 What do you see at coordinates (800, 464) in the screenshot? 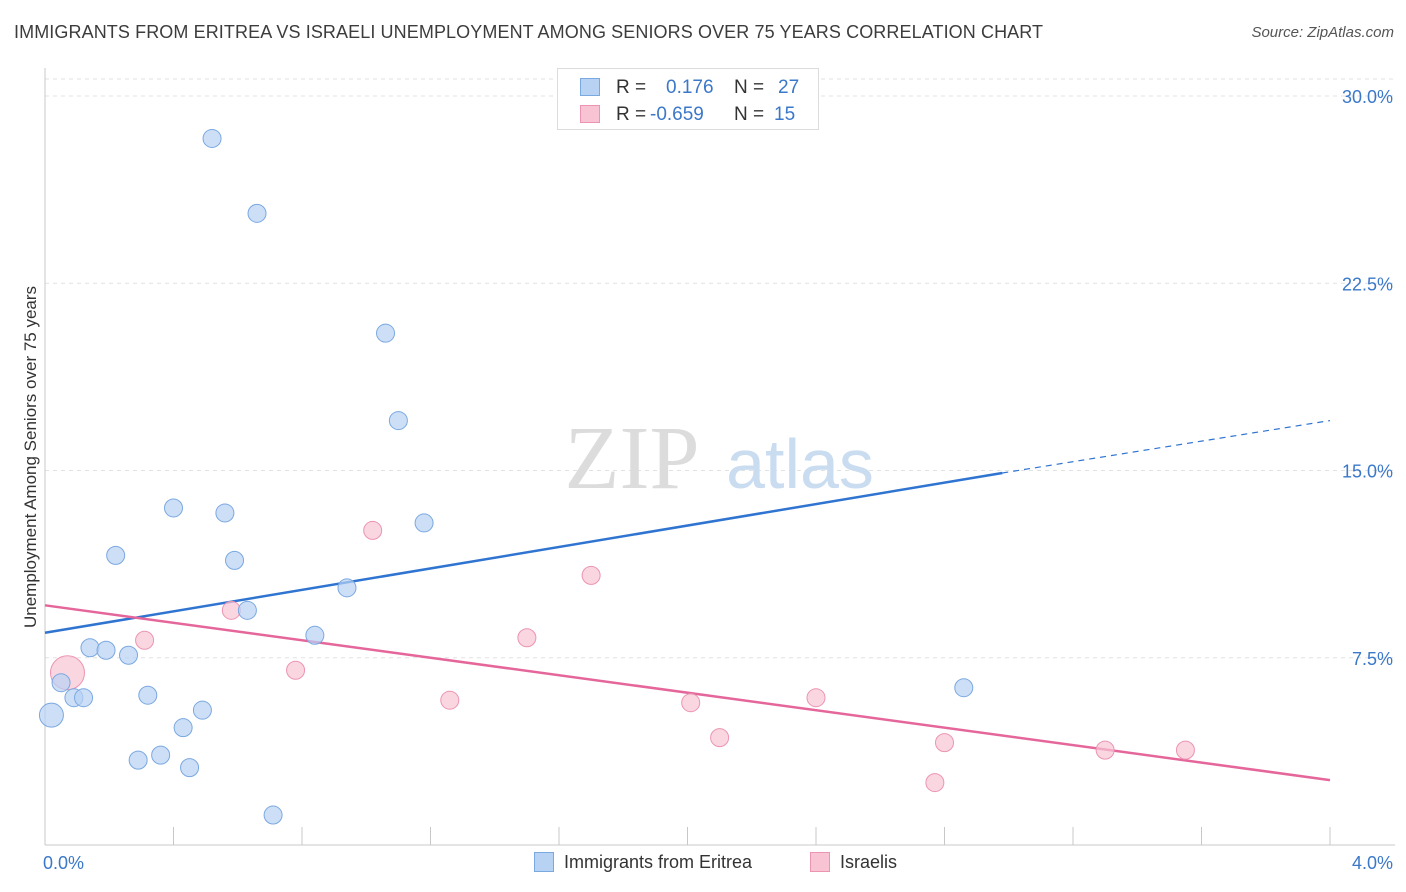
I see `watermark-atlas: atlas` at bounding box center [800, 464].